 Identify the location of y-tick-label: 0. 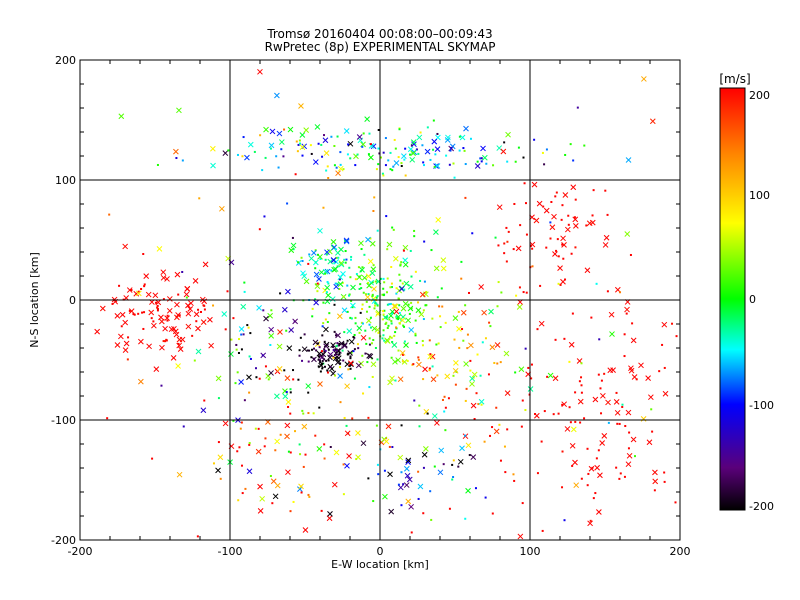
(72, 300).